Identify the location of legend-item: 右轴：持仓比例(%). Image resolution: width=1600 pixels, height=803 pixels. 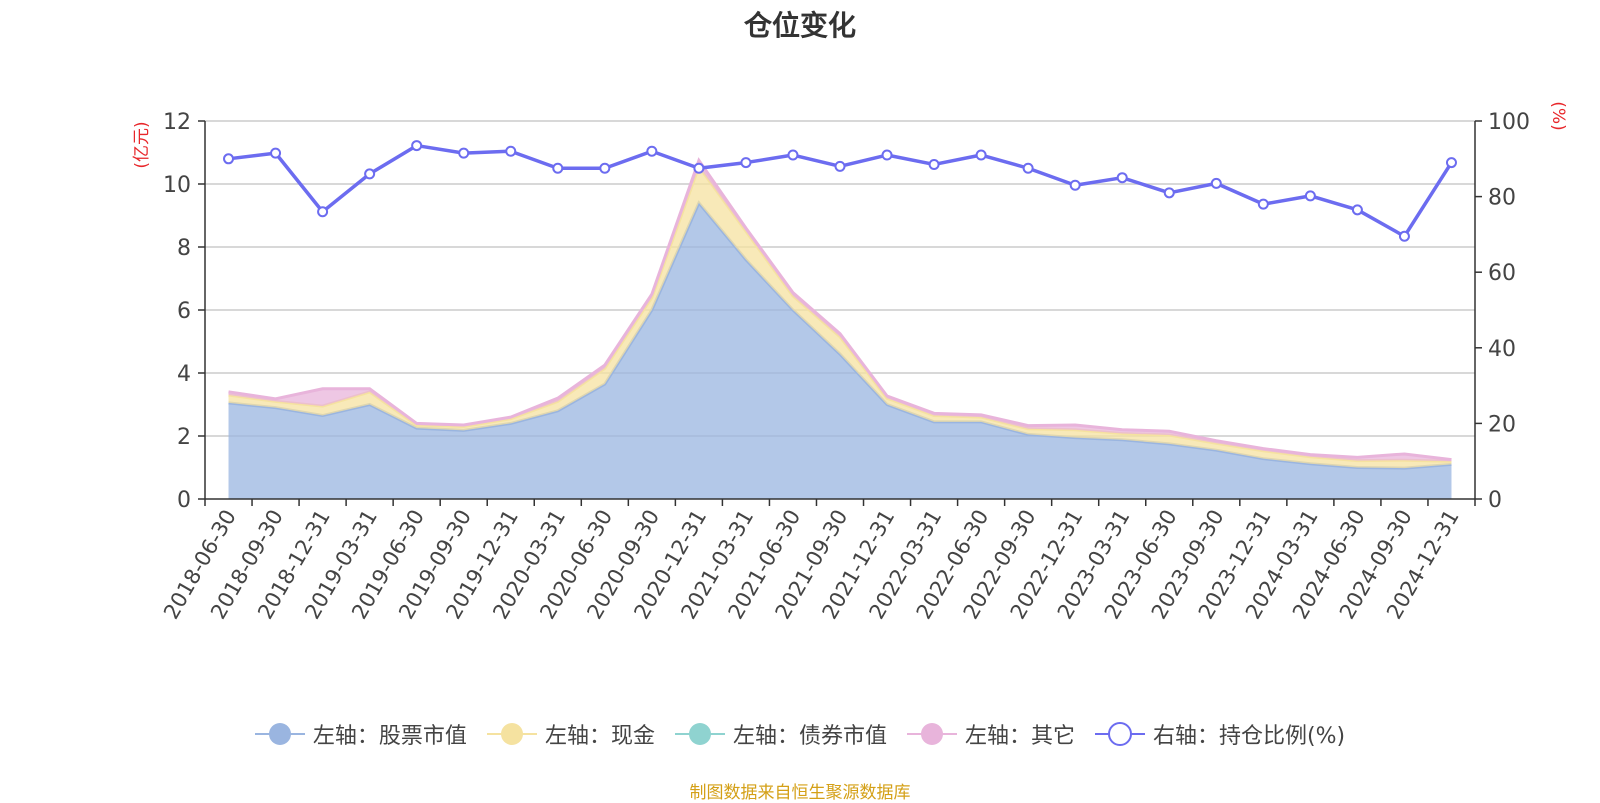
(1220, 734).